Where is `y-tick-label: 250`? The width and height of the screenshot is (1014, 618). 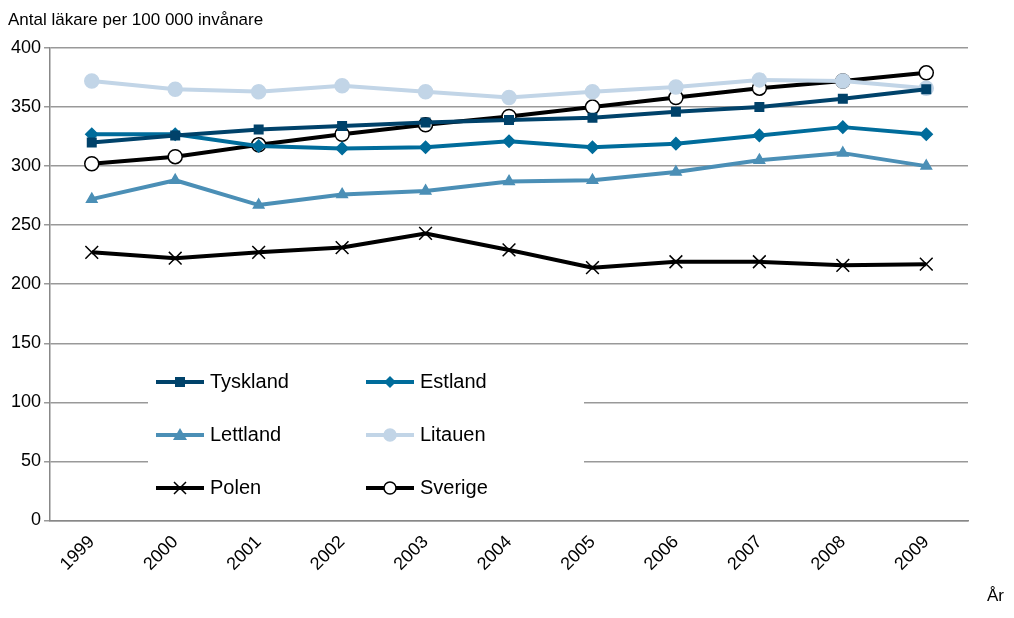
y-tick-label: 250 is located at coordinates (26, 224).